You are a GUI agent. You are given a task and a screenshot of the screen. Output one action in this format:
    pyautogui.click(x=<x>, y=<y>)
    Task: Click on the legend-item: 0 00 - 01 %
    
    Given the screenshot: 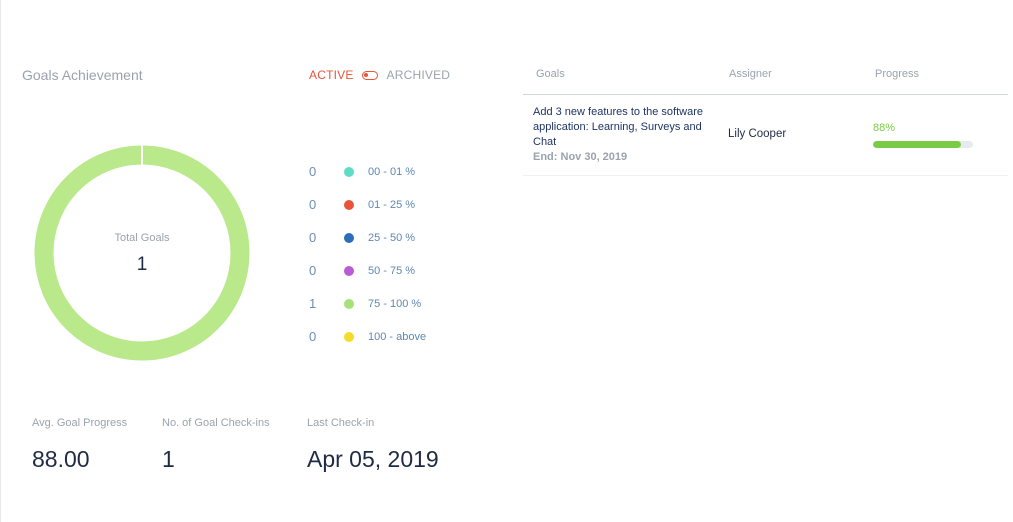 What is the action you would take?
    pyautogui.click(x=384, y=171)
    